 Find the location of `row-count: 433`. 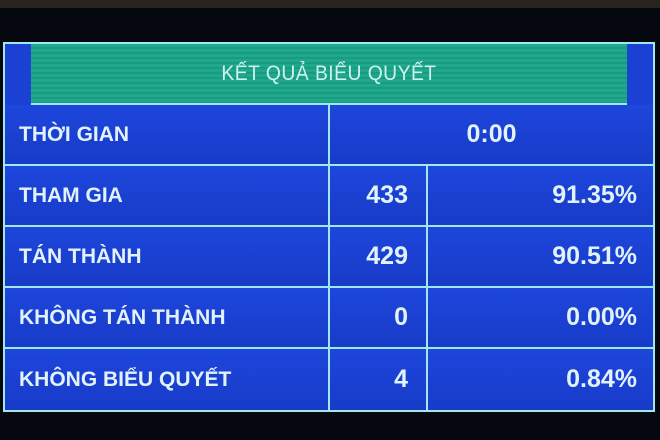

row-count: 433 is located at coordinates (377, 195).